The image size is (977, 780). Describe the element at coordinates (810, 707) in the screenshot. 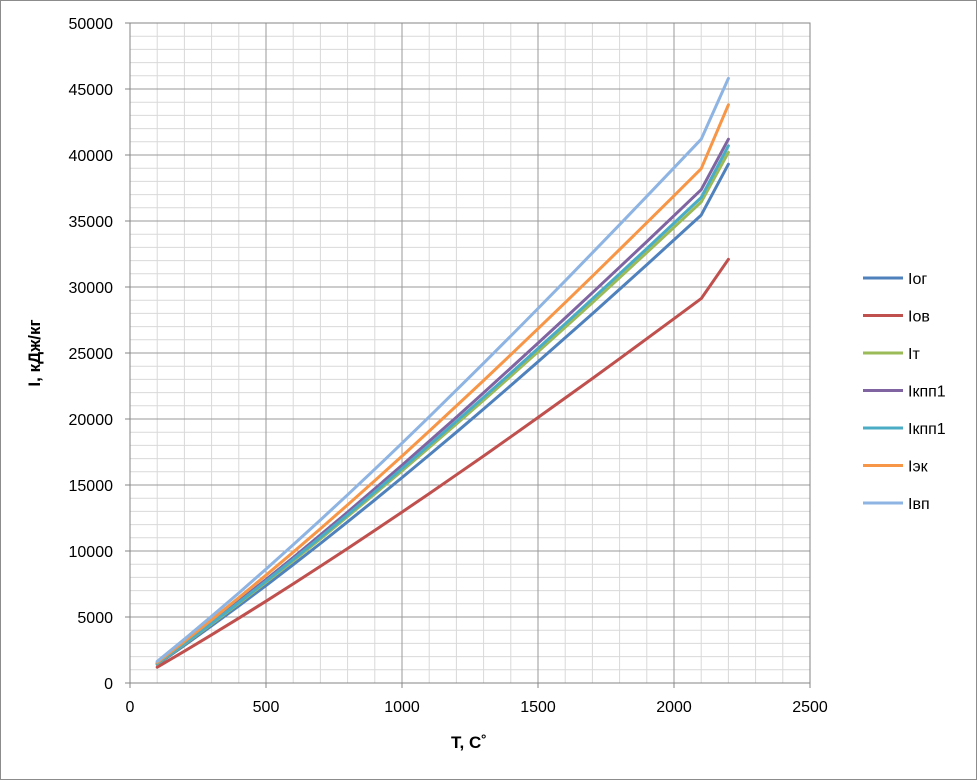

I see `x-tick-label: 2500` at that location.